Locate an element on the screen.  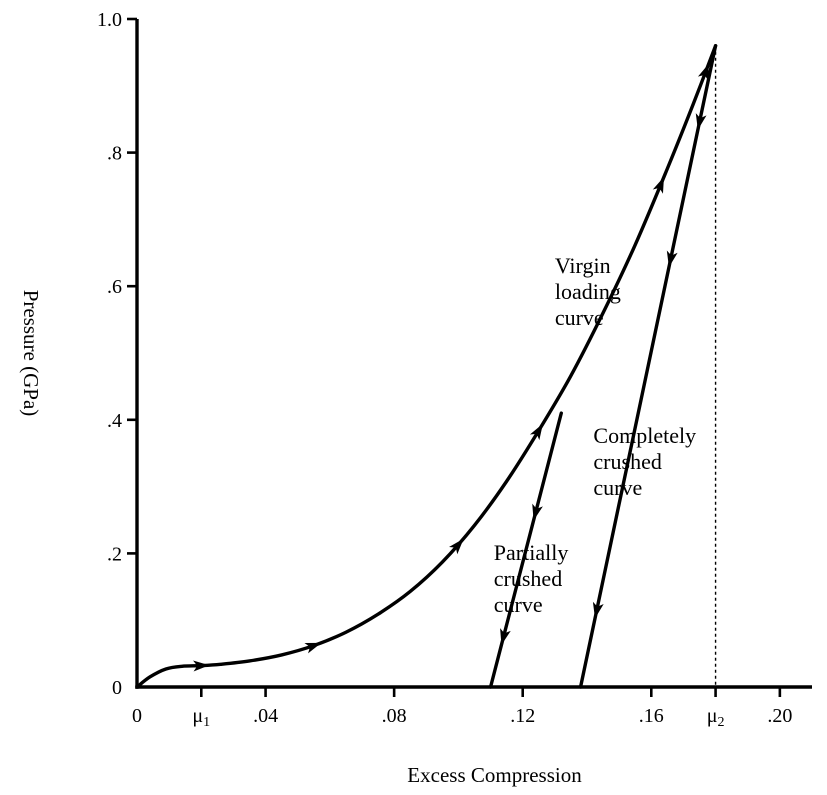
x-tick-label: .20 is located at coordinates (779, 716).